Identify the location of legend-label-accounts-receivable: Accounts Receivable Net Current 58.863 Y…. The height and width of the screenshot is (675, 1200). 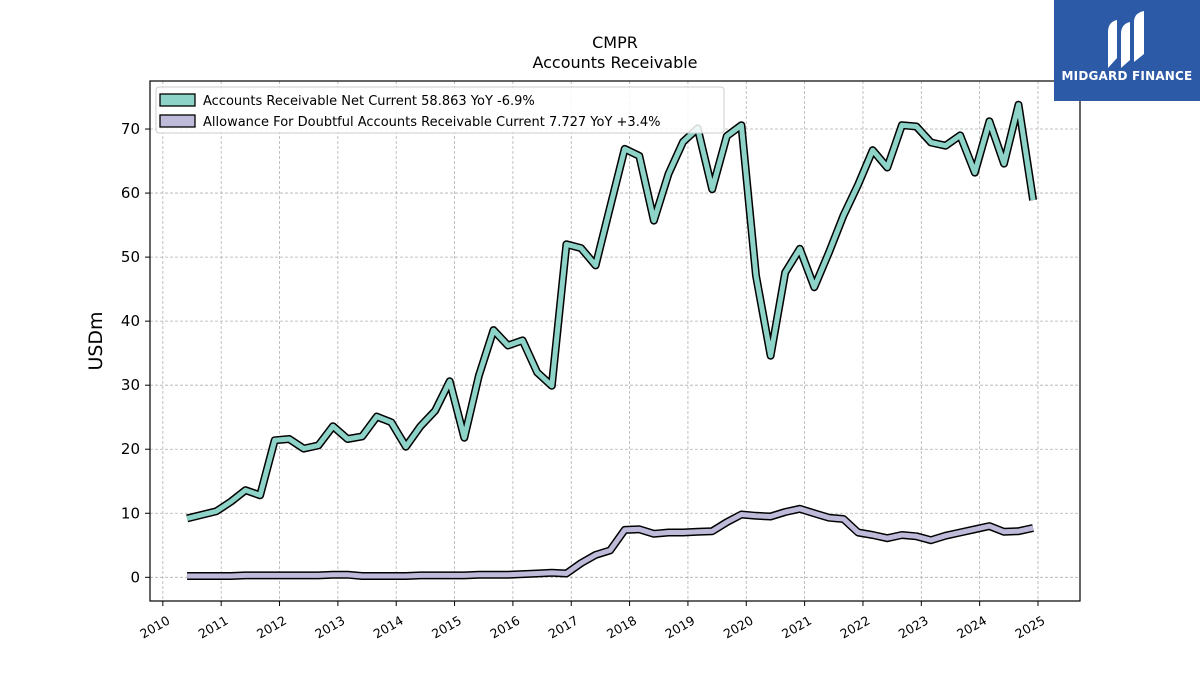
(369, 101).